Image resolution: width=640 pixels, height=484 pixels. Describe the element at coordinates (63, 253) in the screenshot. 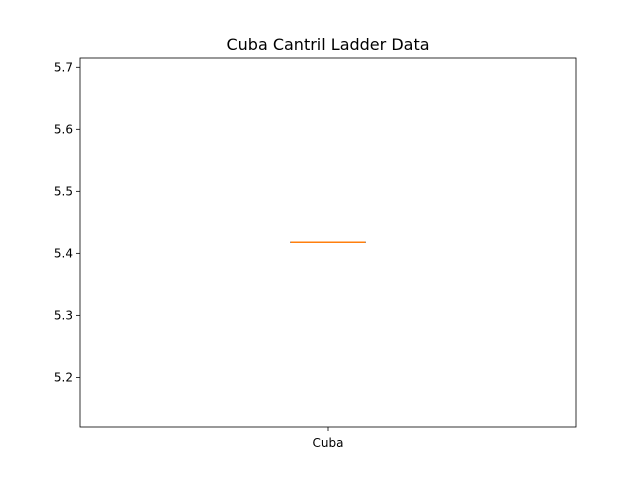

I see `y-tick-label: 5.4` at that location.